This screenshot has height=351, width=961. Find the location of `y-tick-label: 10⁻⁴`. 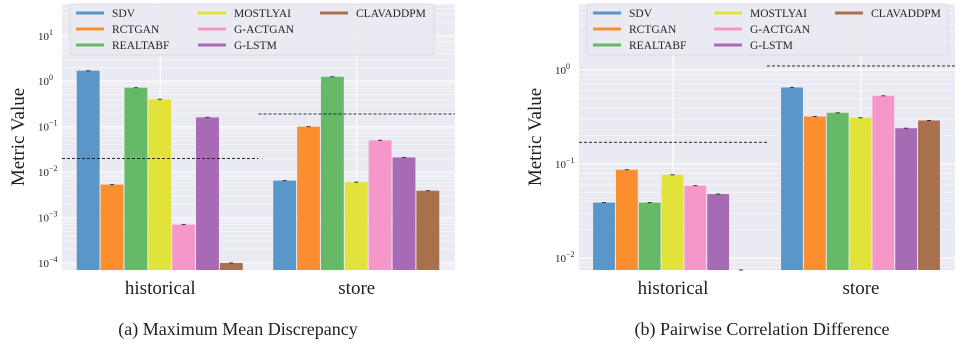

y-tick-label: 10⁻⁴ is located at coordinates (48, 262).